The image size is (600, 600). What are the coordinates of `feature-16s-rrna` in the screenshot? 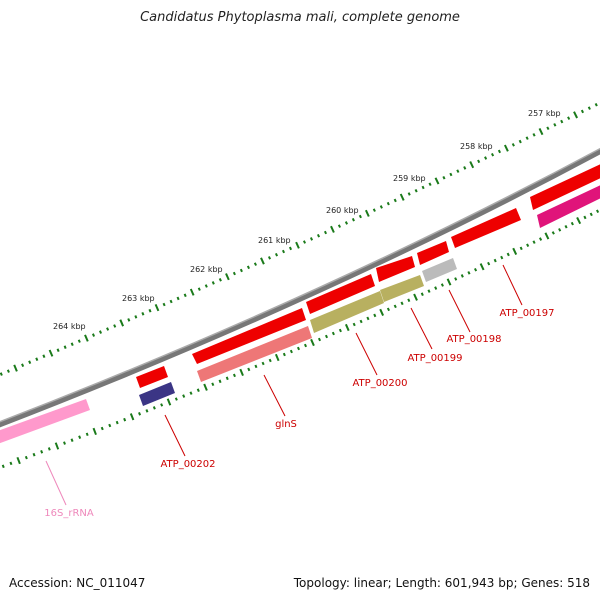 It's located at (45, 422).